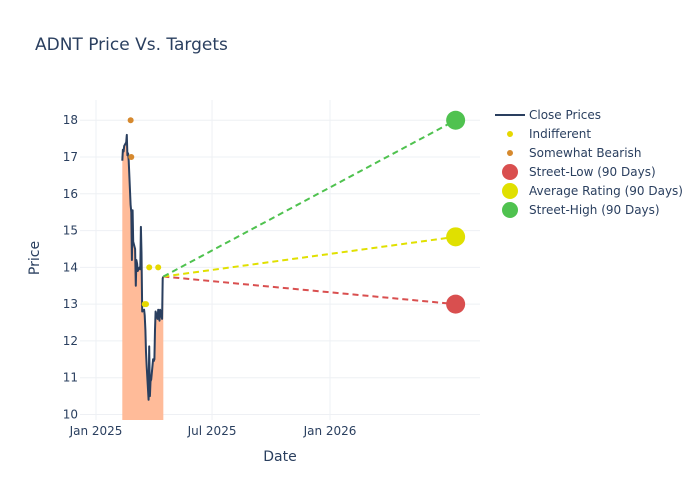 The image size is (700, 500). What do you see at coordinates (594, 210) in the screenshot?
I see `legend-label: Street-High (90 Days)` at bounding box center [594, 210].